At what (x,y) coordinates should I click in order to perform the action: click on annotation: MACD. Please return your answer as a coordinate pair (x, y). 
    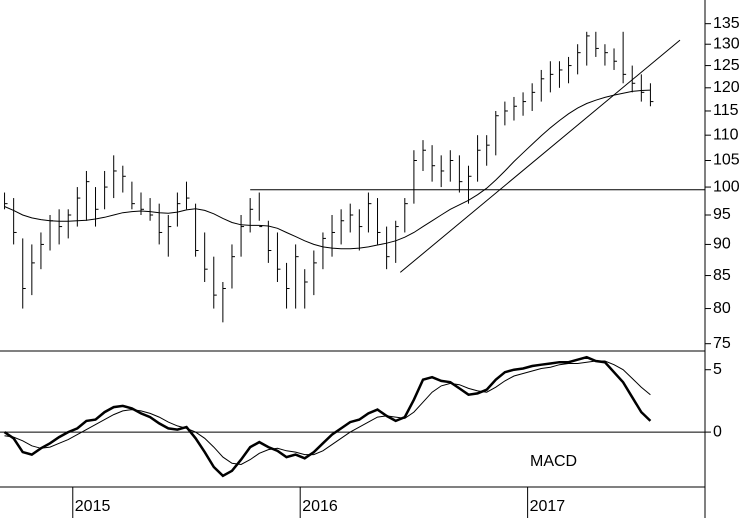
    Looking at the image, I should click on (553, 461).